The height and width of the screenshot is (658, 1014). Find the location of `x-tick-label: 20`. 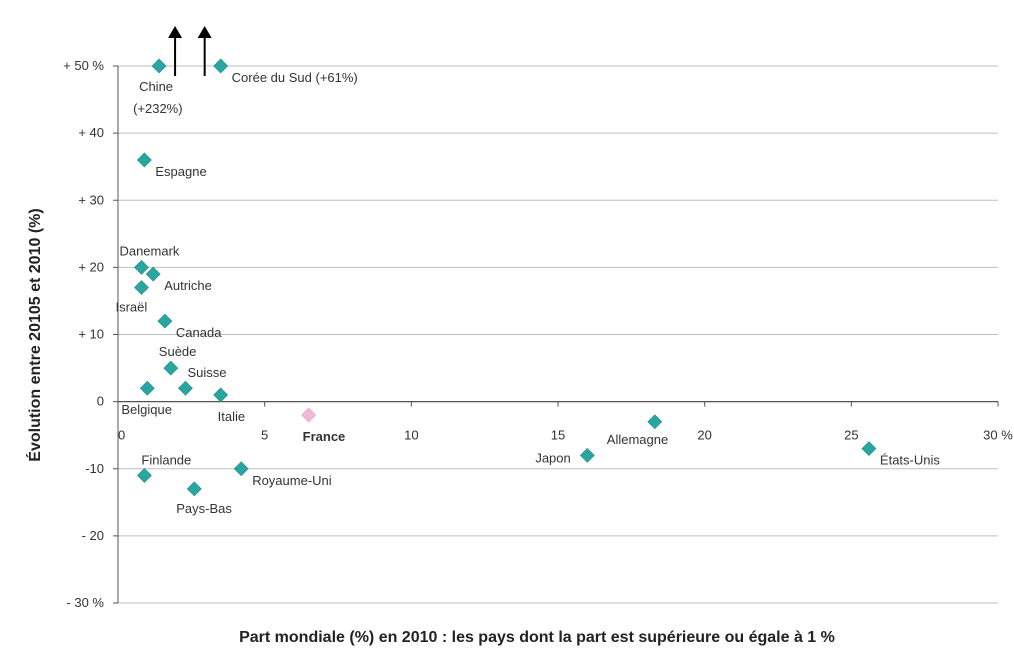

x-tick-label: 20 is located at coordinates (704, 435).